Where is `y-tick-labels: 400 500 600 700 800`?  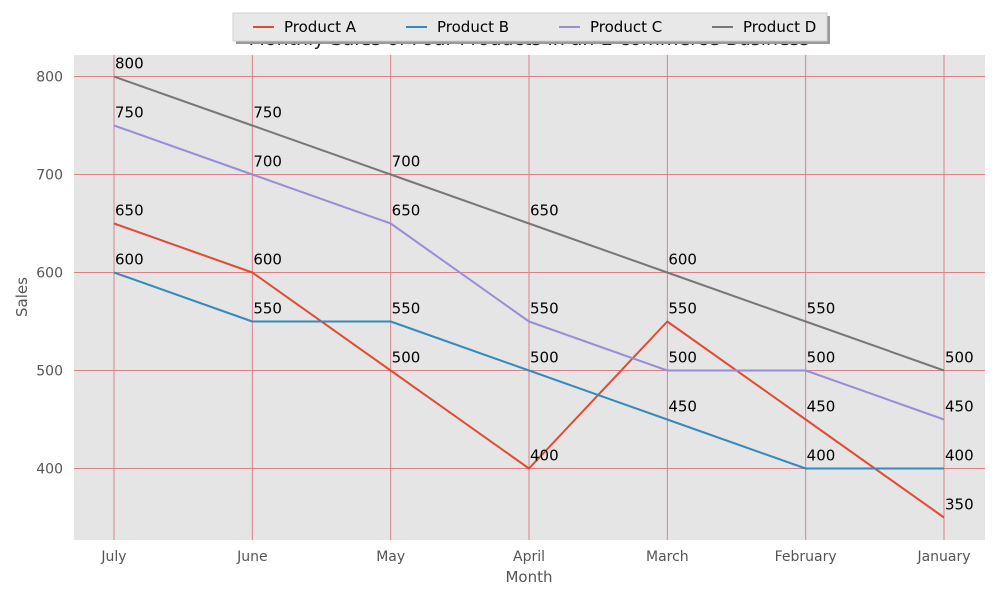 y-tick-labels: 400 500 600 700 800 is located at coordinates (49, 274).